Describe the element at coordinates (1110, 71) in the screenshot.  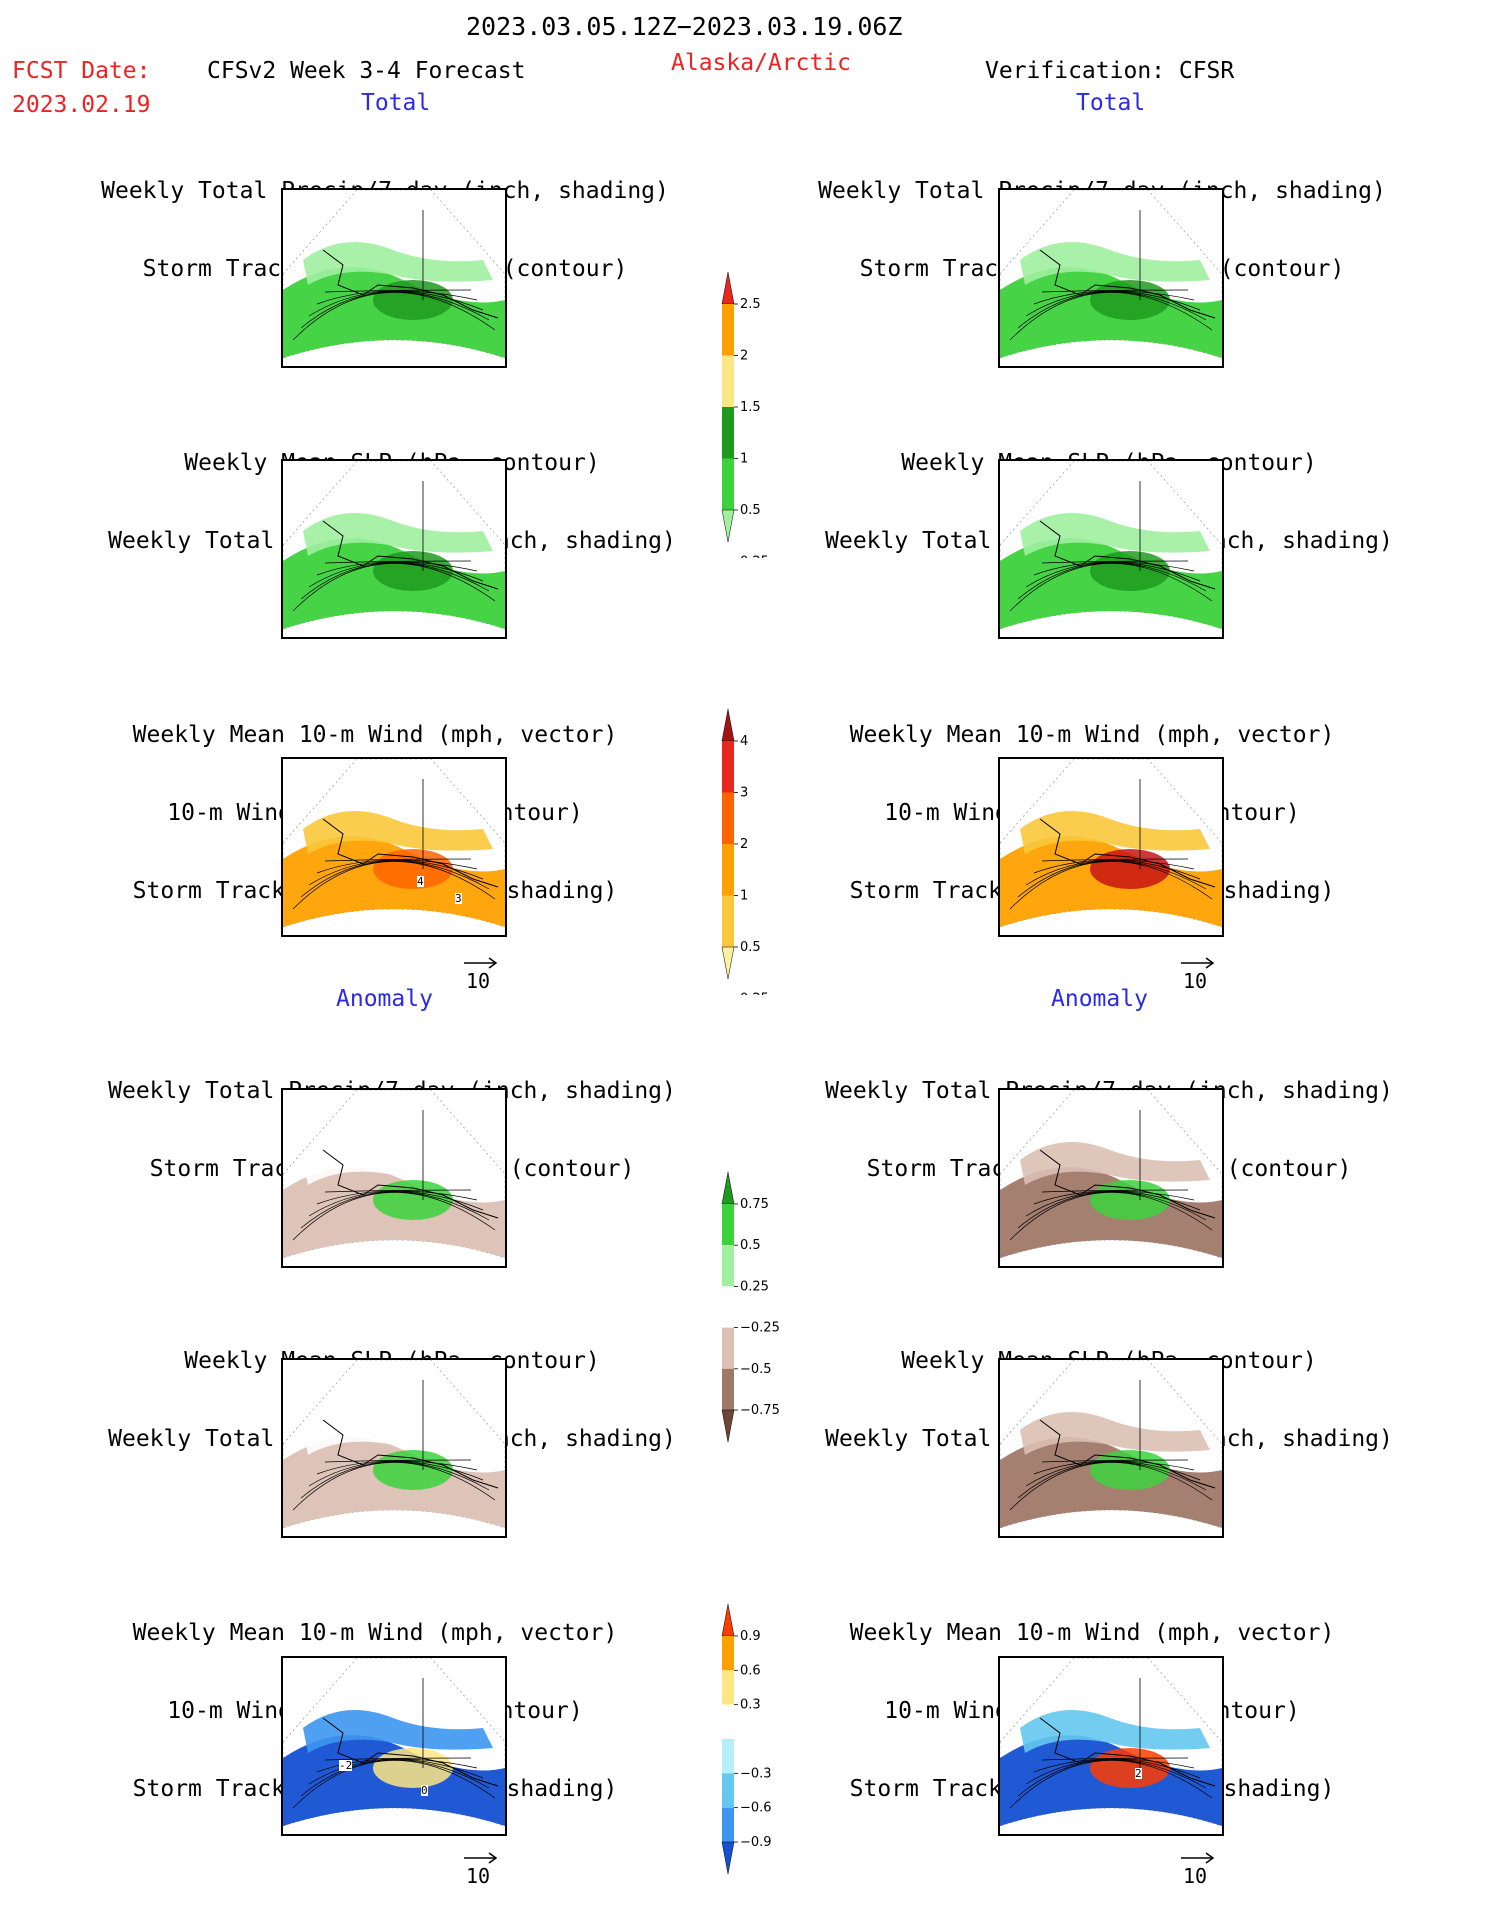
I see `verification-label: Verification: CFSR` at that location.